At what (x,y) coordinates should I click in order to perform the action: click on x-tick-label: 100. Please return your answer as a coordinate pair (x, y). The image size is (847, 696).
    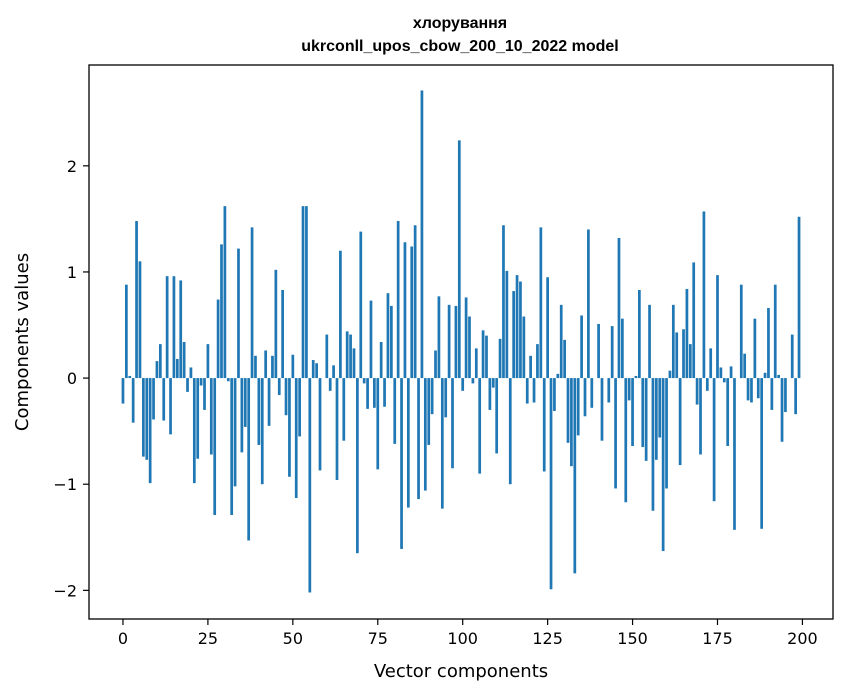
    Looking at the image, I should click on (462, 638).